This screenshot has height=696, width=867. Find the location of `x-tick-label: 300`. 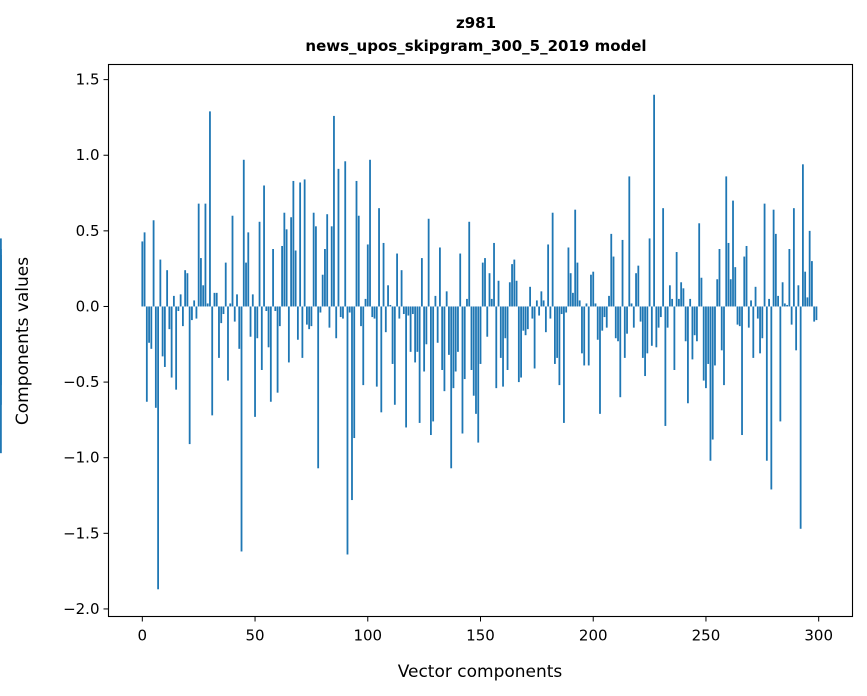

x-tick-label: 300 is located at coordinates (818, 636).